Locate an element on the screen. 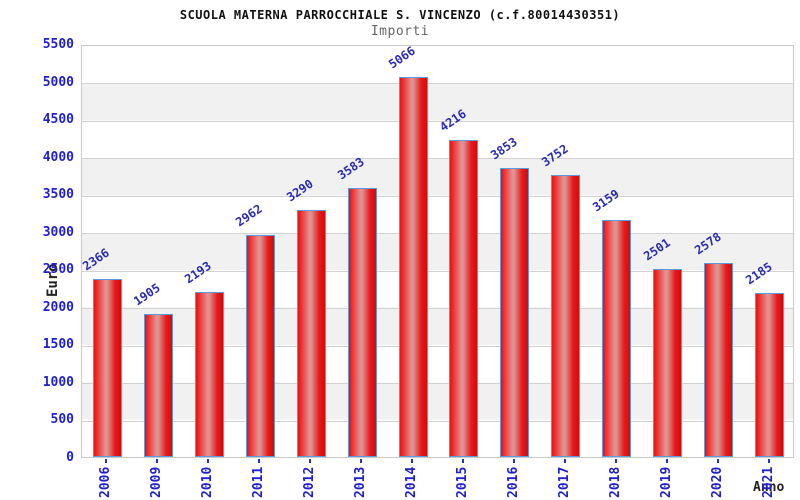 The image size is (800, 500). x-tick-label: 2009 is located at coordinates (157, 482).